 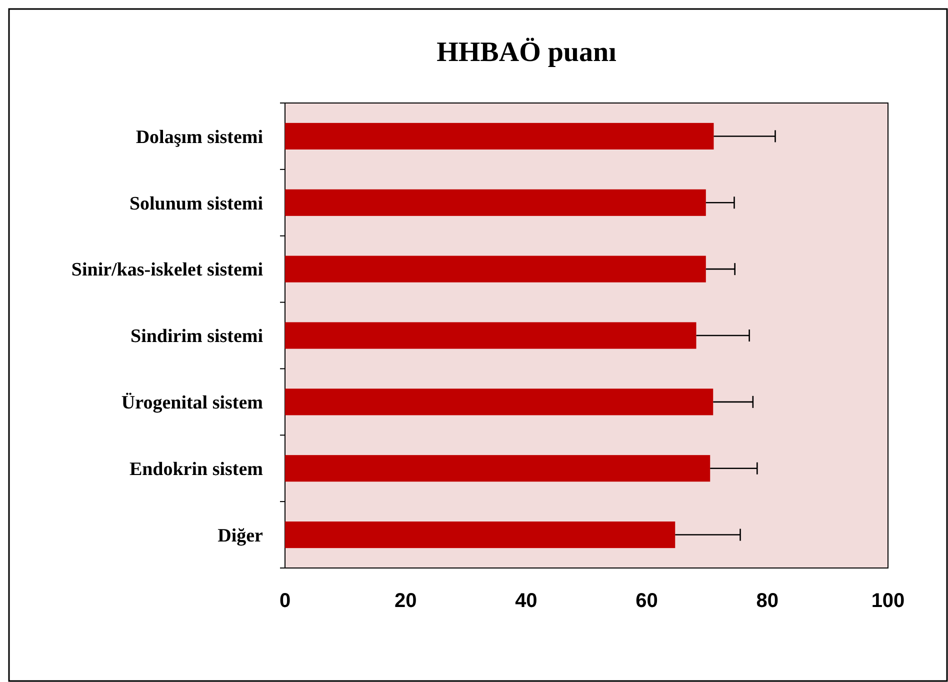 I want to click on y-tick-label: Endokrin sistem, so click(x=196, y=469).